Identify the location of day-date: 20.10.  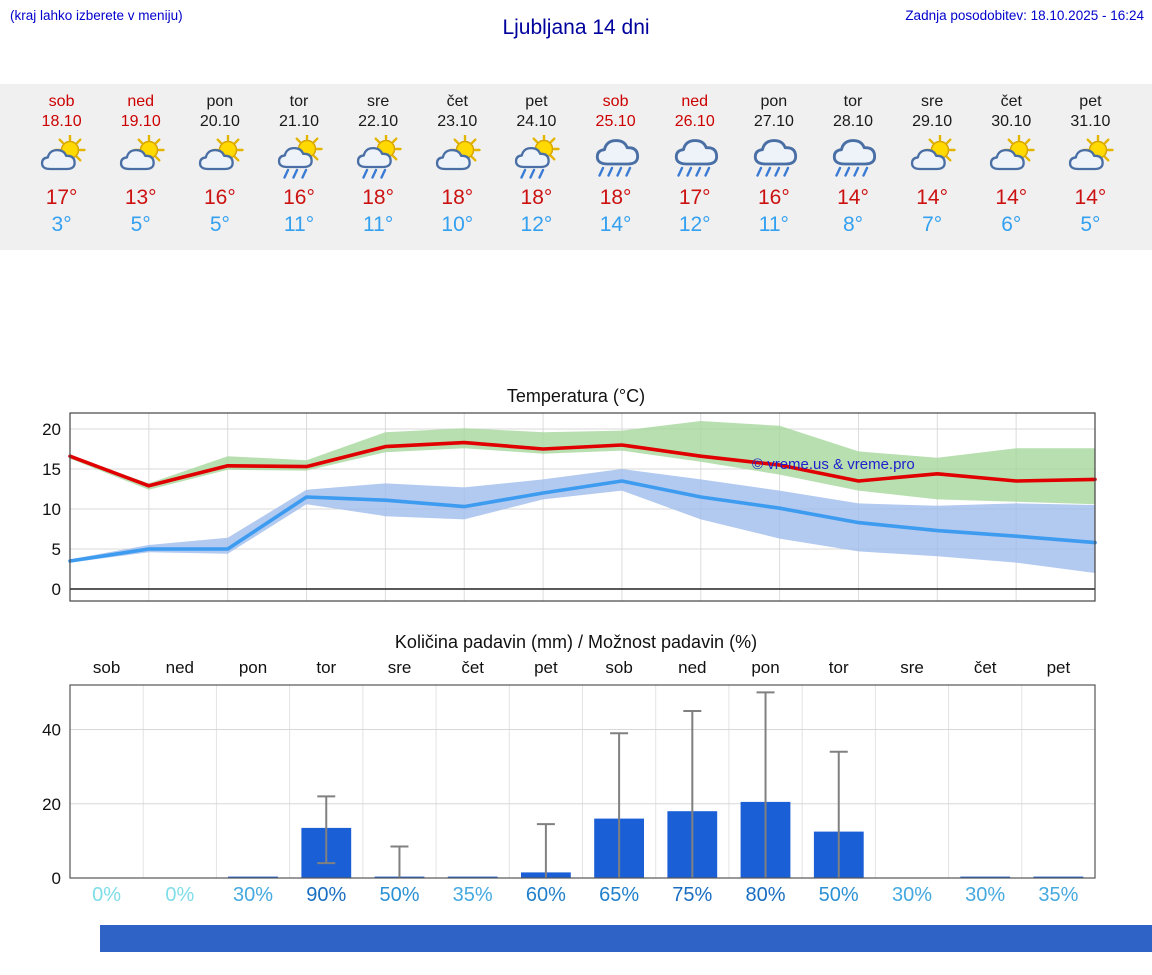
(219, 121).